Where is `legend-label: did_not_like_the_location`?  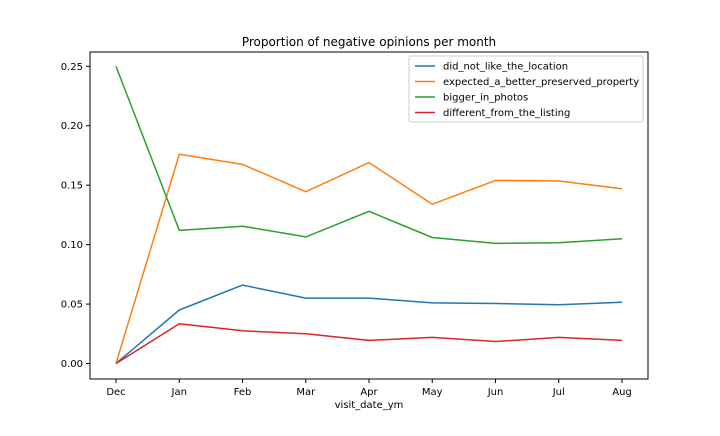 legend-label: did_not_like_the_location is located at coordinates (505, 67).